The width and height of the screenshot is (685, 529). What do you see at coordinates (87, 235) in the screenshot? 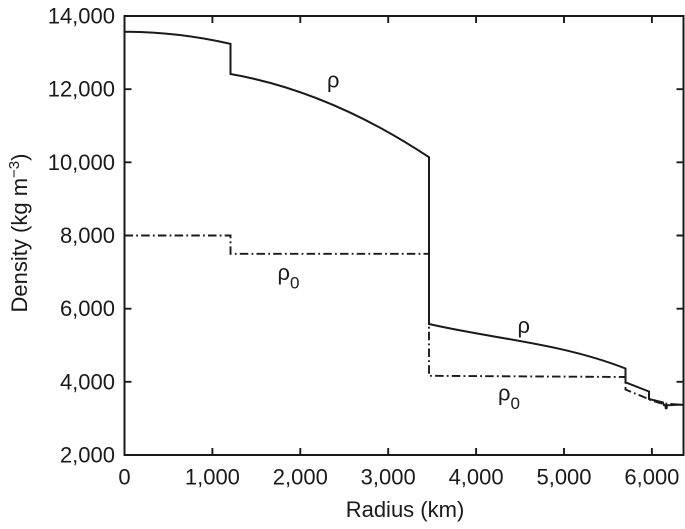
I see `svg-text: 8,000` at bounding box center [87, 235].